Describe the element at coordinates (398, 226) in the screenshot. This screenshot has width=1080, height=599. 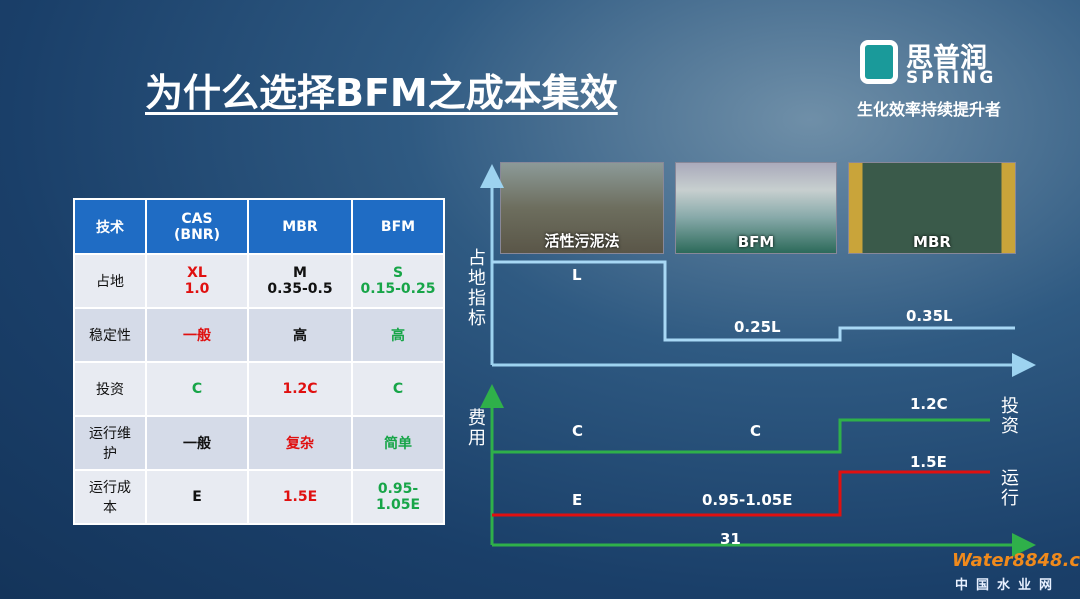
I see `header-cell: BFM` at that location.